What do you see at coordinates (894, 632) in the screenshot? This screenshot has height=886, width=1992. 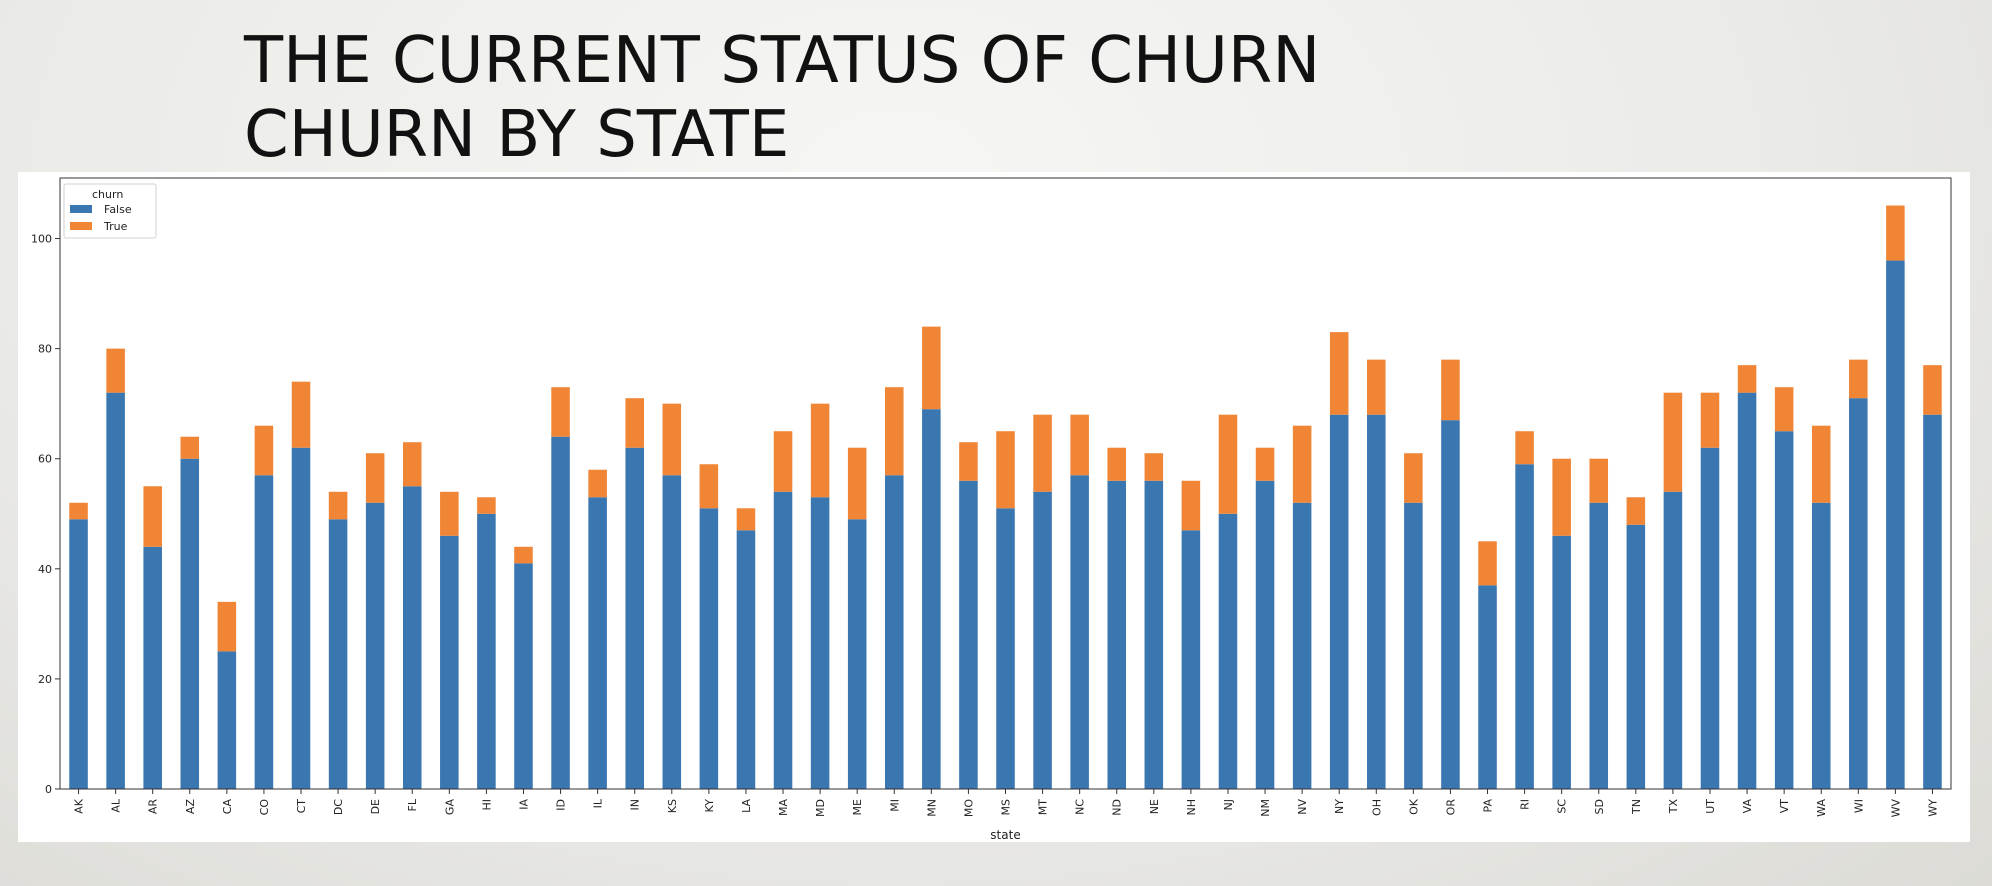 I see `bar-false-mi` at bounding box center [894, 632].